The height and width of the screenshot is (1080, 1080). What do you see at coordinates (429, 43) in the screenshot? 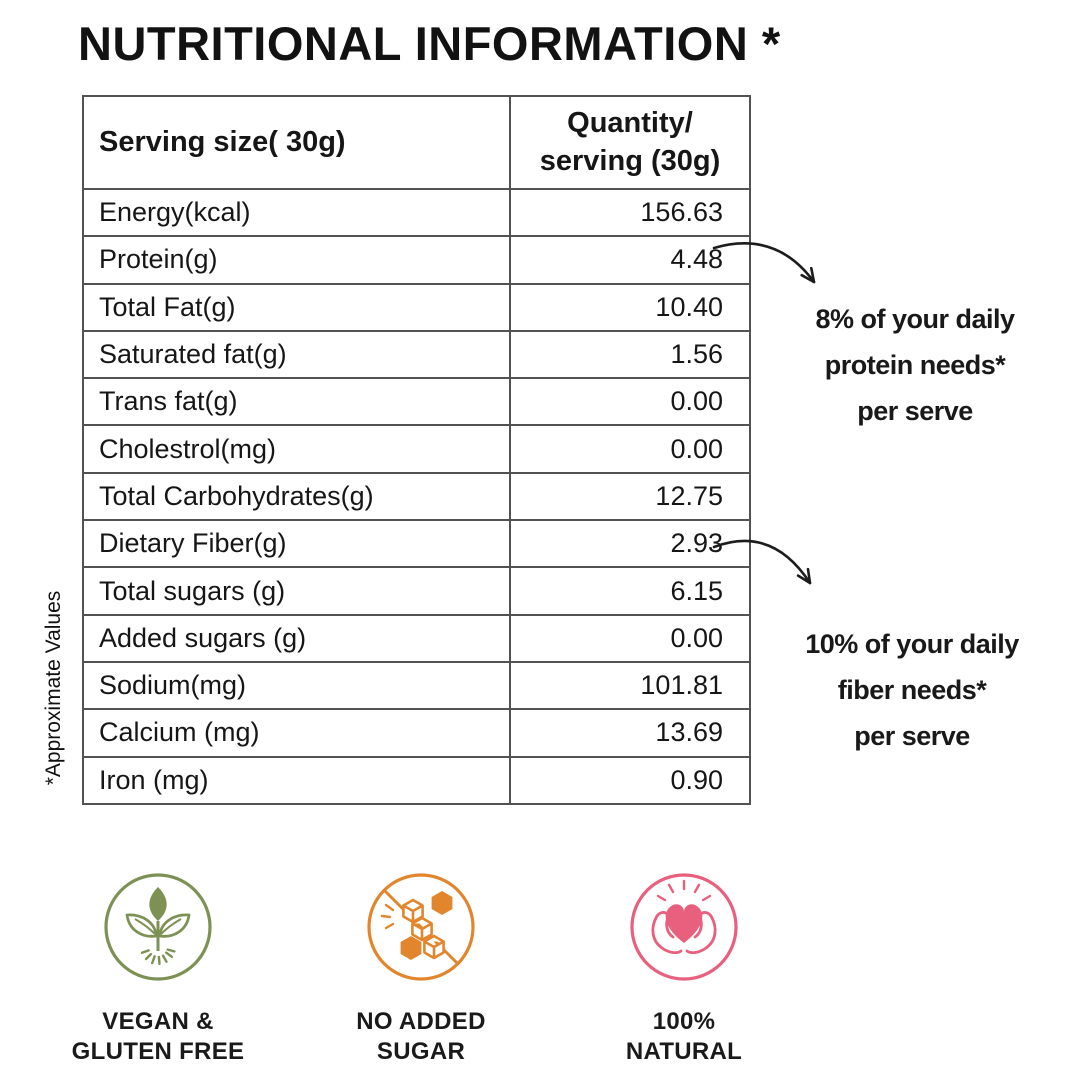
I see `page-title: NUTRITIONAL INFORMATION *` at bounding box center [429, 43].